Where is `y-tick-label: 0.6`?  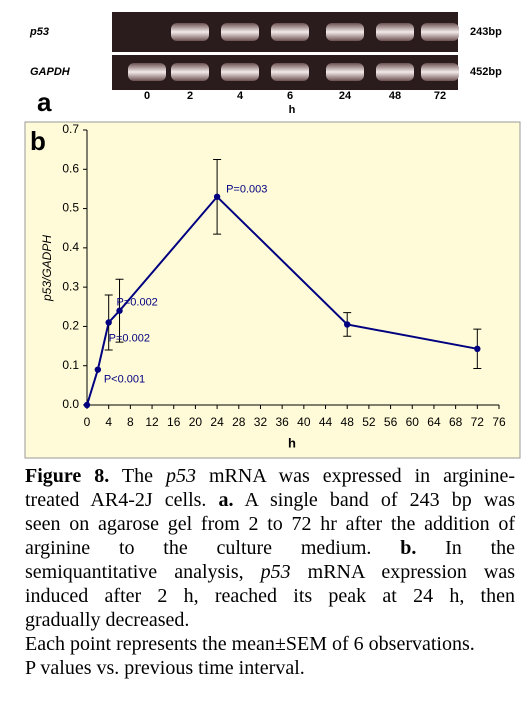
y-tick-label: 0.6 is located at coordinates (70, 168).